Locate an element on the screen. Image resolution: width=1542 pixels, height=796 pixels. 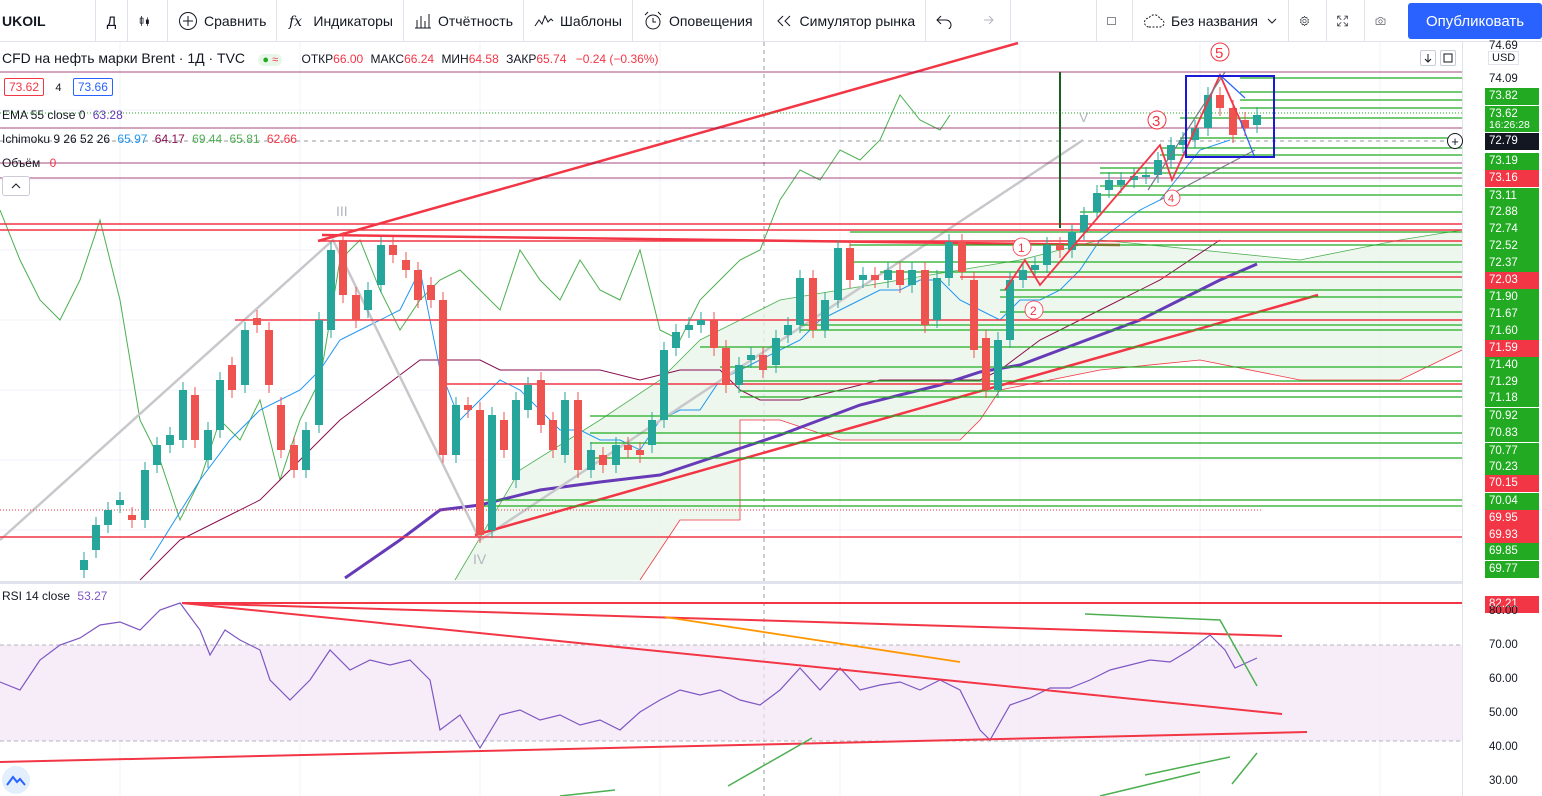
price-axis-label: 71.67 is located at coordinates (1512, 314).